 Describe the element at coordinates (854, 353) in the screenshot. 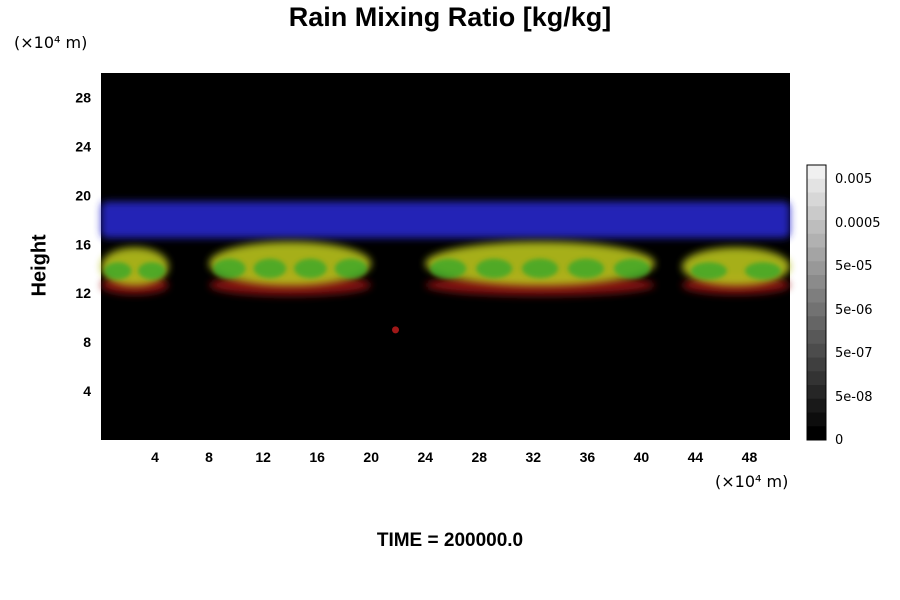

I see `colorbar-label: 5e-07` at that location.